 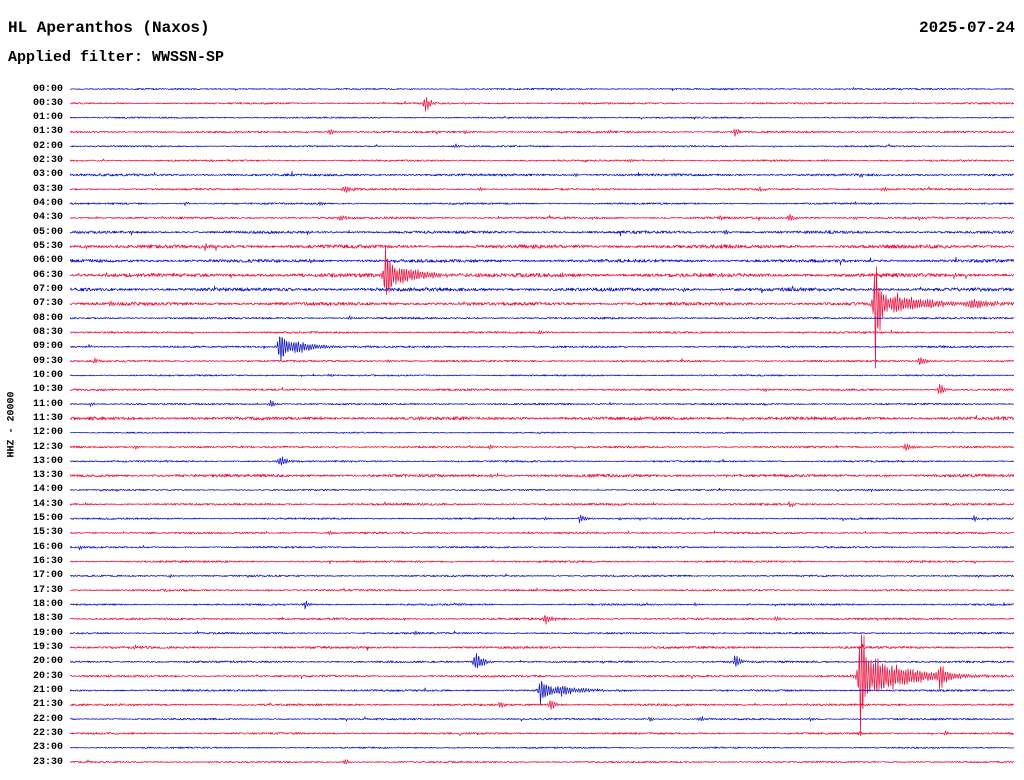 What do you see at coordinates (47, 89) in the screenshot?
I see `time-label: 00:00` at bounding box center [47, 89].